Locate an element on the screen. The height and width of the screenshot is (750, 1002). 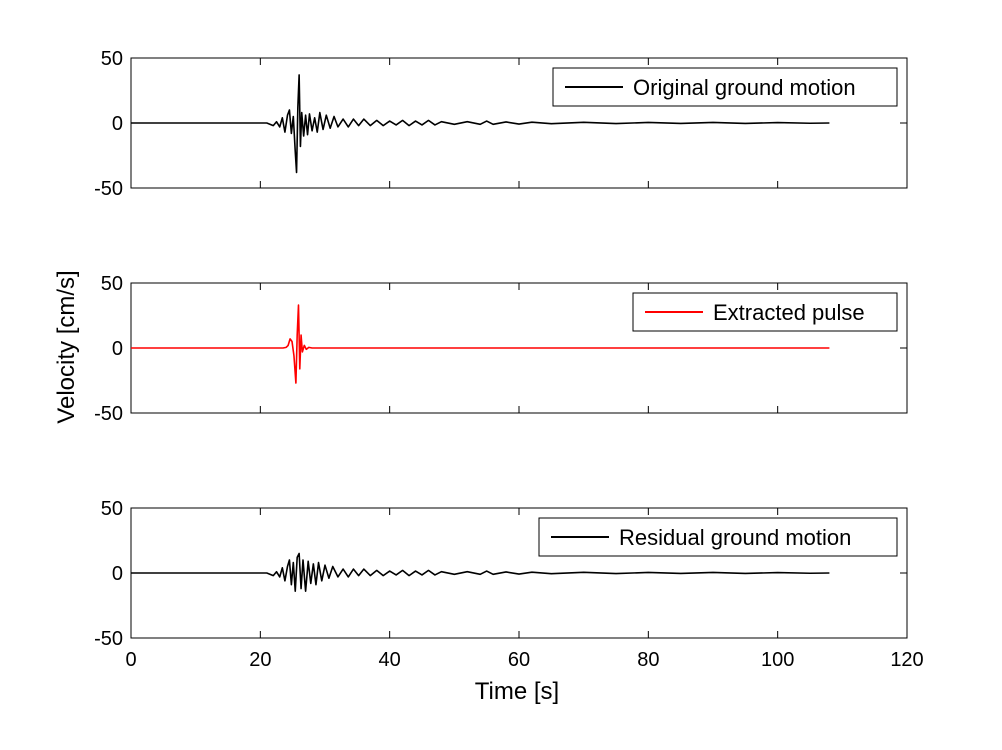
x-tick-label: 120 is located at coordinates (906, 660).